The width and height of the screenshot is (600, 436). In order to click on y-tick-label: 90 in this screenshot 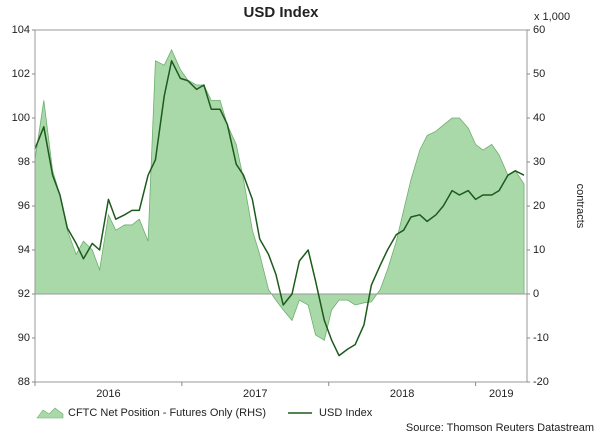, I will do `click(24, 338)`.